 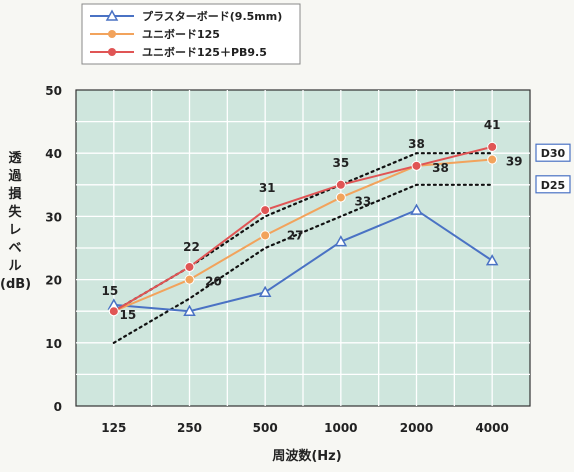 I want to click on y-tick-label: 10, so click(x=53, y=344).